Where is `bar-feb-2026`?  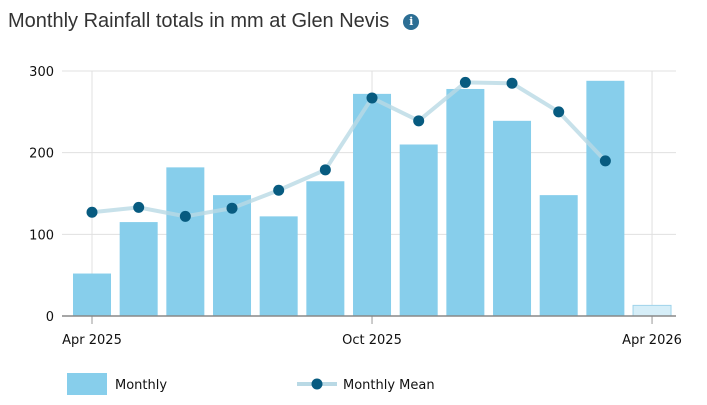
bar-feb-2026 is located at coordinates (558, 255).